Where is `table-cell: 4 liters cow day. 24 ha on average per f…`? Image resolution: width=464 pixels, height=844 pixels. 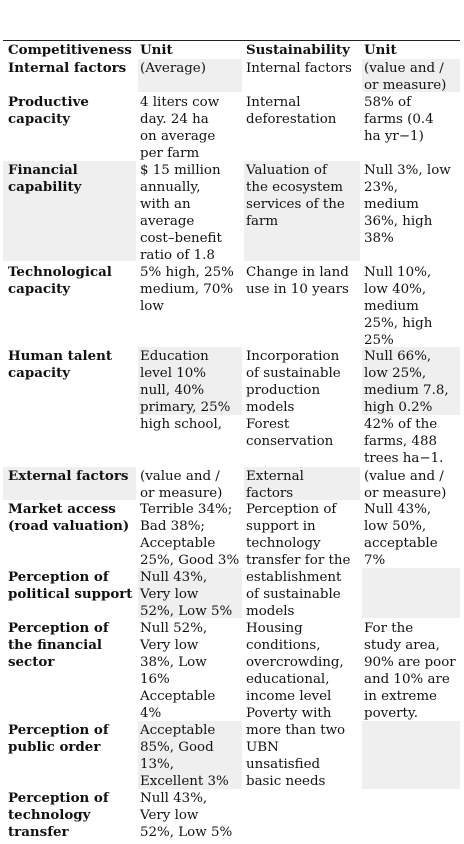 table-cell: 4 liters cow day. 24 ha on average per f… is located at coordinates (180, 128).